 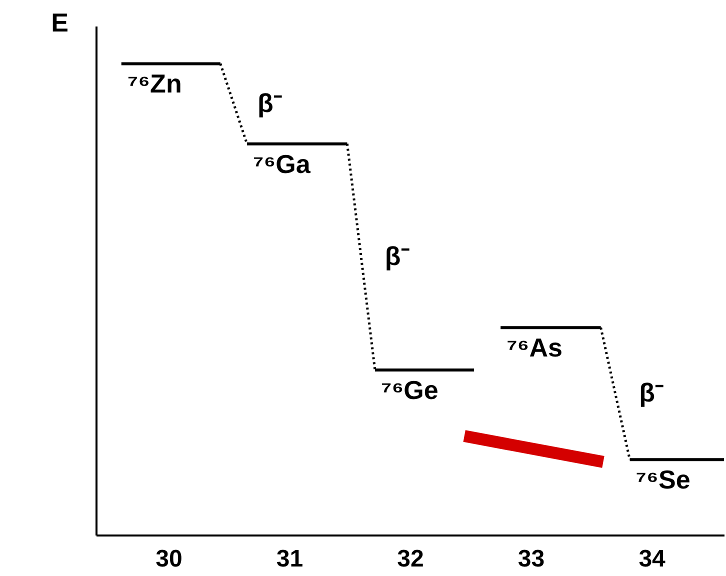 What do you see at coordinates (531, 559) in the screenshot?
I see `x-tick-label: 33` at bounding box center [531, 559].